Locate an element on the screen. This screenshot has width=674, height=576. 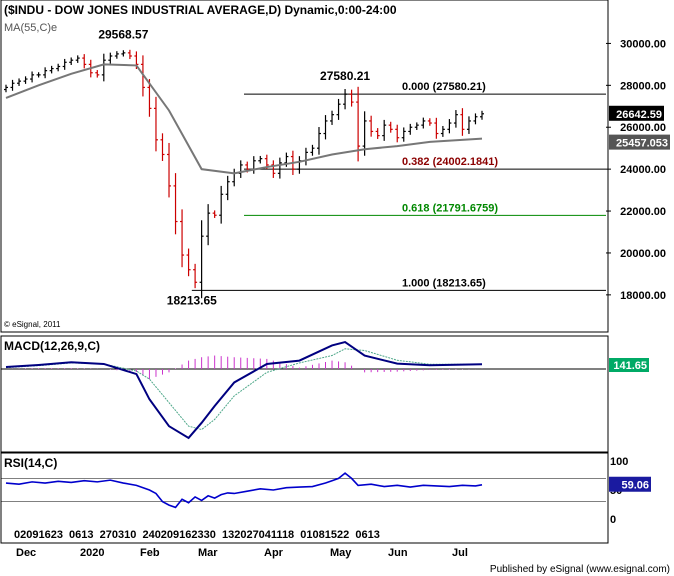
fib-label: 0.000 (27580.21) is located at coordinates (444, 87).